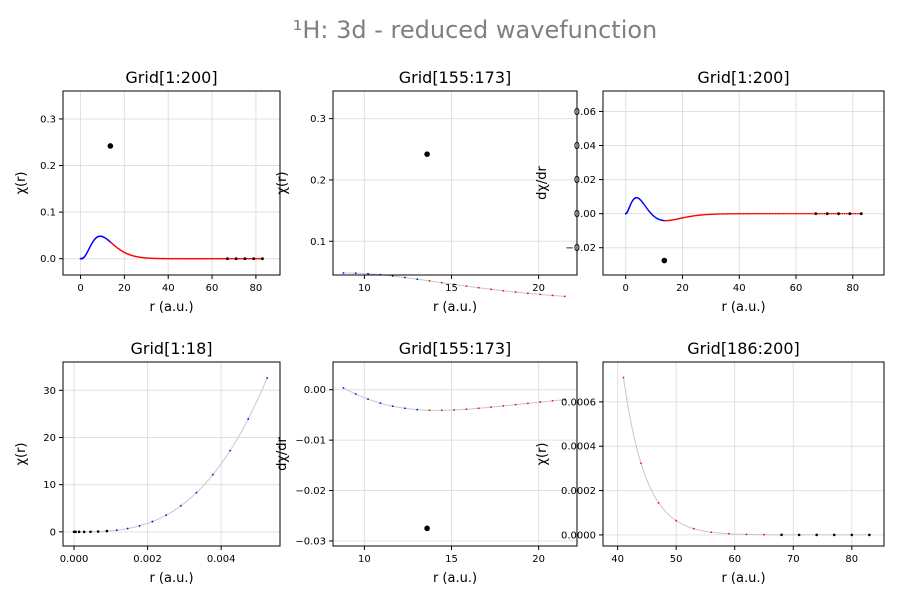 The width and height of the screenshot is (900, 600). I want to click on panel-title: Grid[155:173], so click(455, 348).